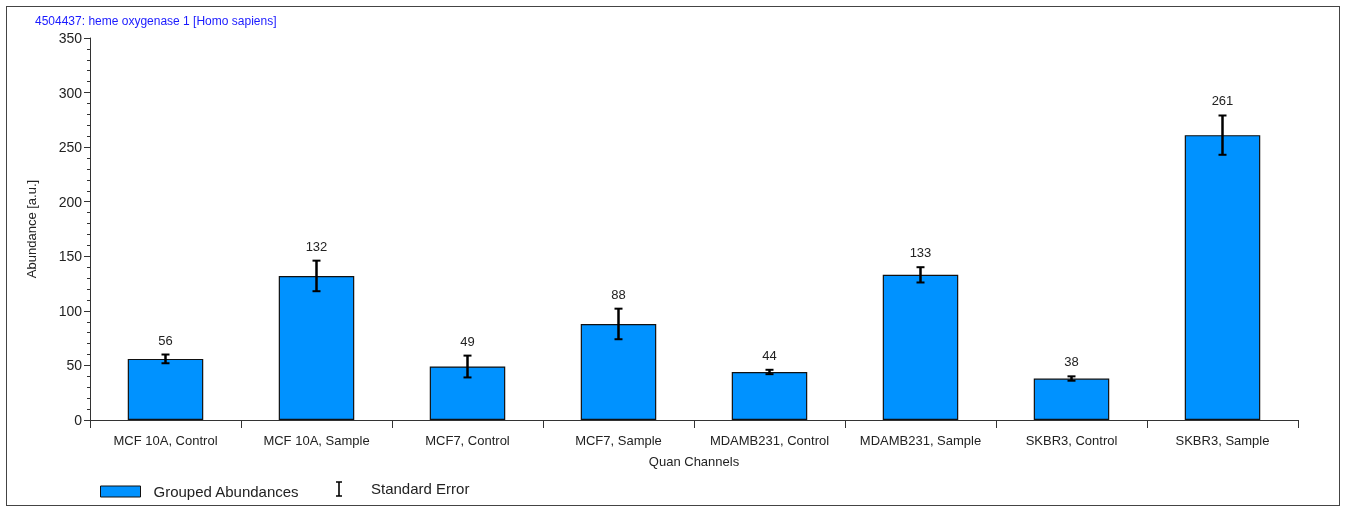 Image resolution: width=1350 pixels, height=512 pixels. What do you see at coordinates (618, 440) in the screenshot?
I see `x-tick-label: MCF7, Sample` at bounding box center [618, 440].